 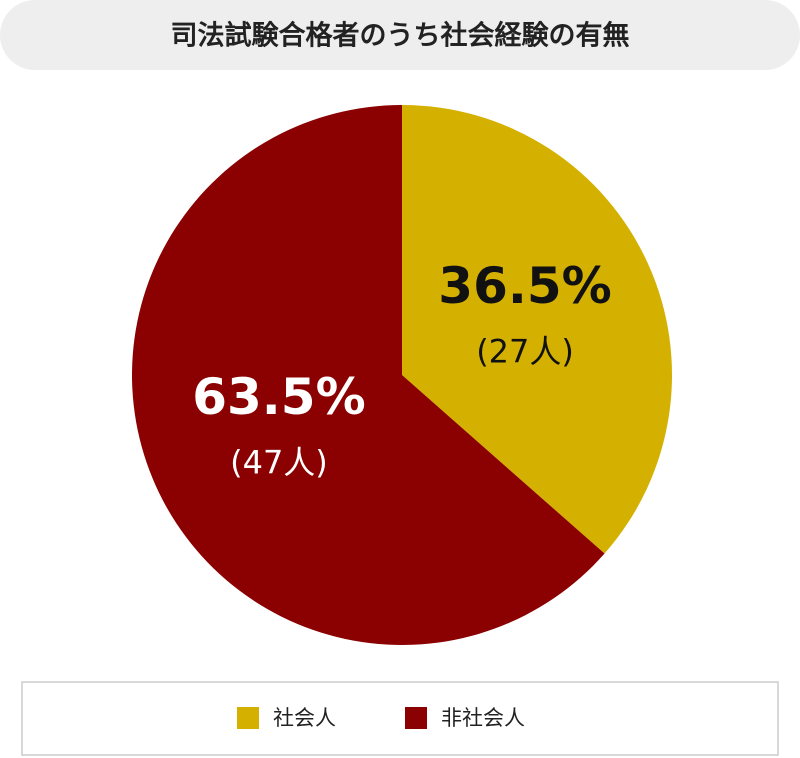 I want to click on value-label: 63.5%, so click(x=278, y=397).